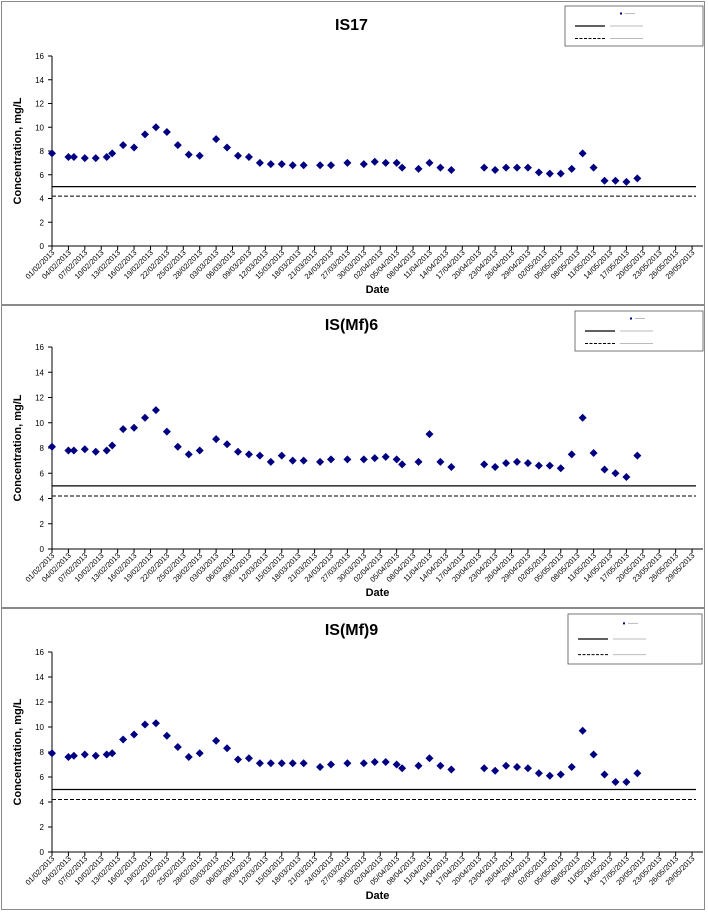 The image size is (708, 912). Describe the element at coordinates (351, 325) in the screenshot. I see `chart-title: IS(Mf)6` at that location.